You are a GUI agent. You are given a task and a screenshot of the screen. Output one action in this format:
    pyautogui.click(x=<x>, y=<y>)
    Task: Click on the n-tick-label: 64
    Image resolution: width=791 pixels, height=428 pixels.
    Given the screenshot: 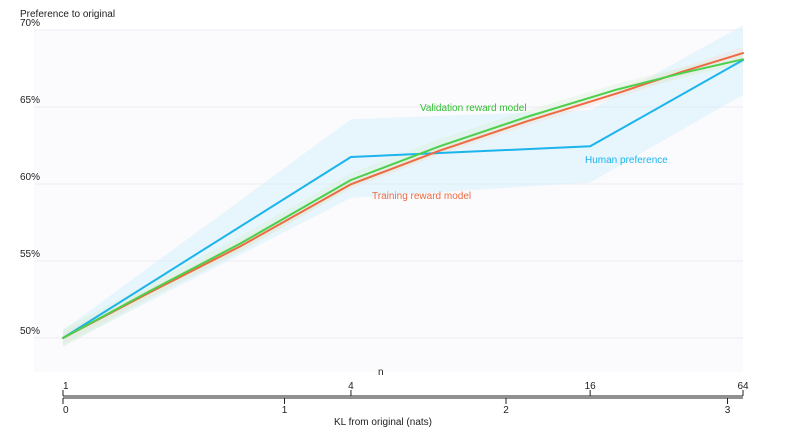 What is the action you would take?
    pyautogui.click(x=743, y=386)
    